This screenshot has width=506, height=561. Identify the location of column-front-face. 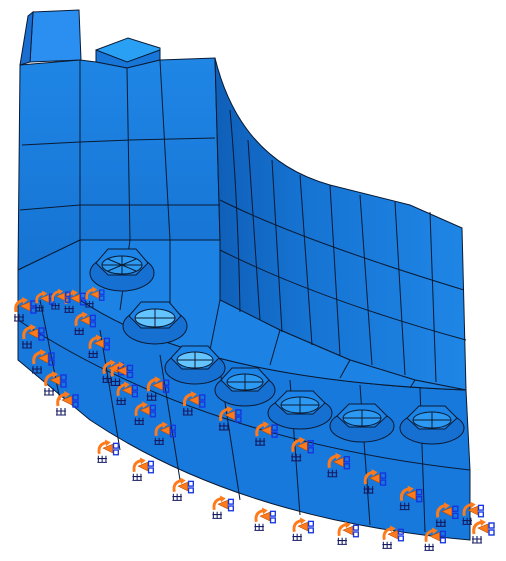
(55, 36).